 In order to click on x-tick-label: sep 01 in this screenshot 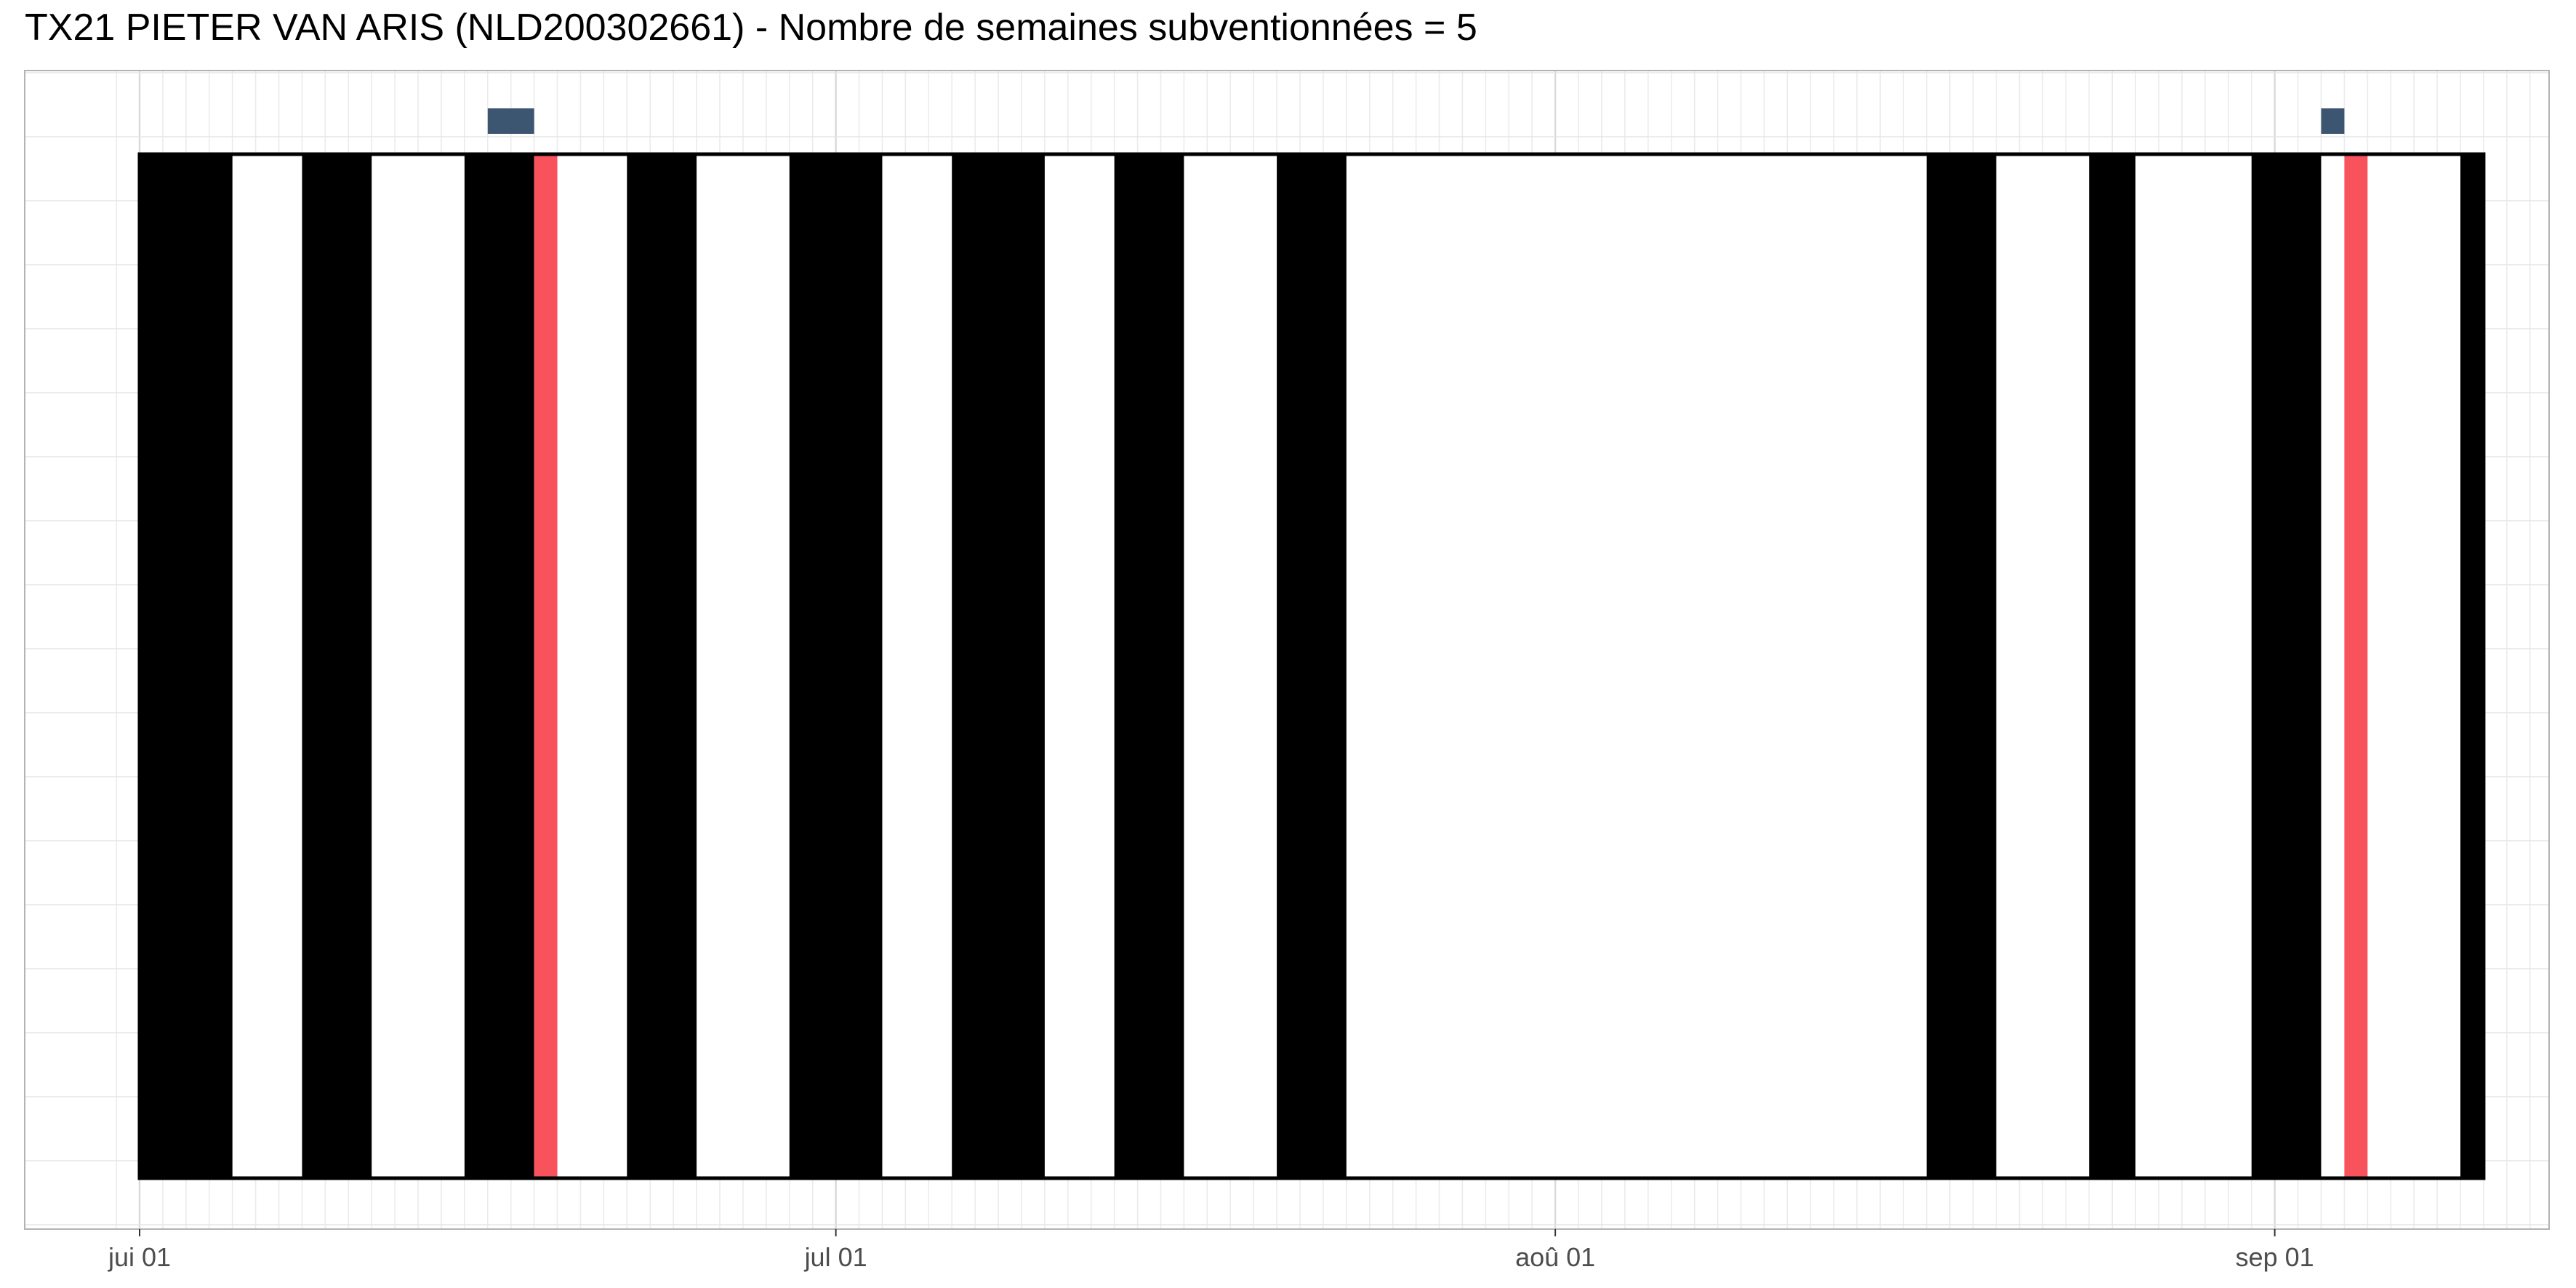, I will do `click(2275, 1257)`.